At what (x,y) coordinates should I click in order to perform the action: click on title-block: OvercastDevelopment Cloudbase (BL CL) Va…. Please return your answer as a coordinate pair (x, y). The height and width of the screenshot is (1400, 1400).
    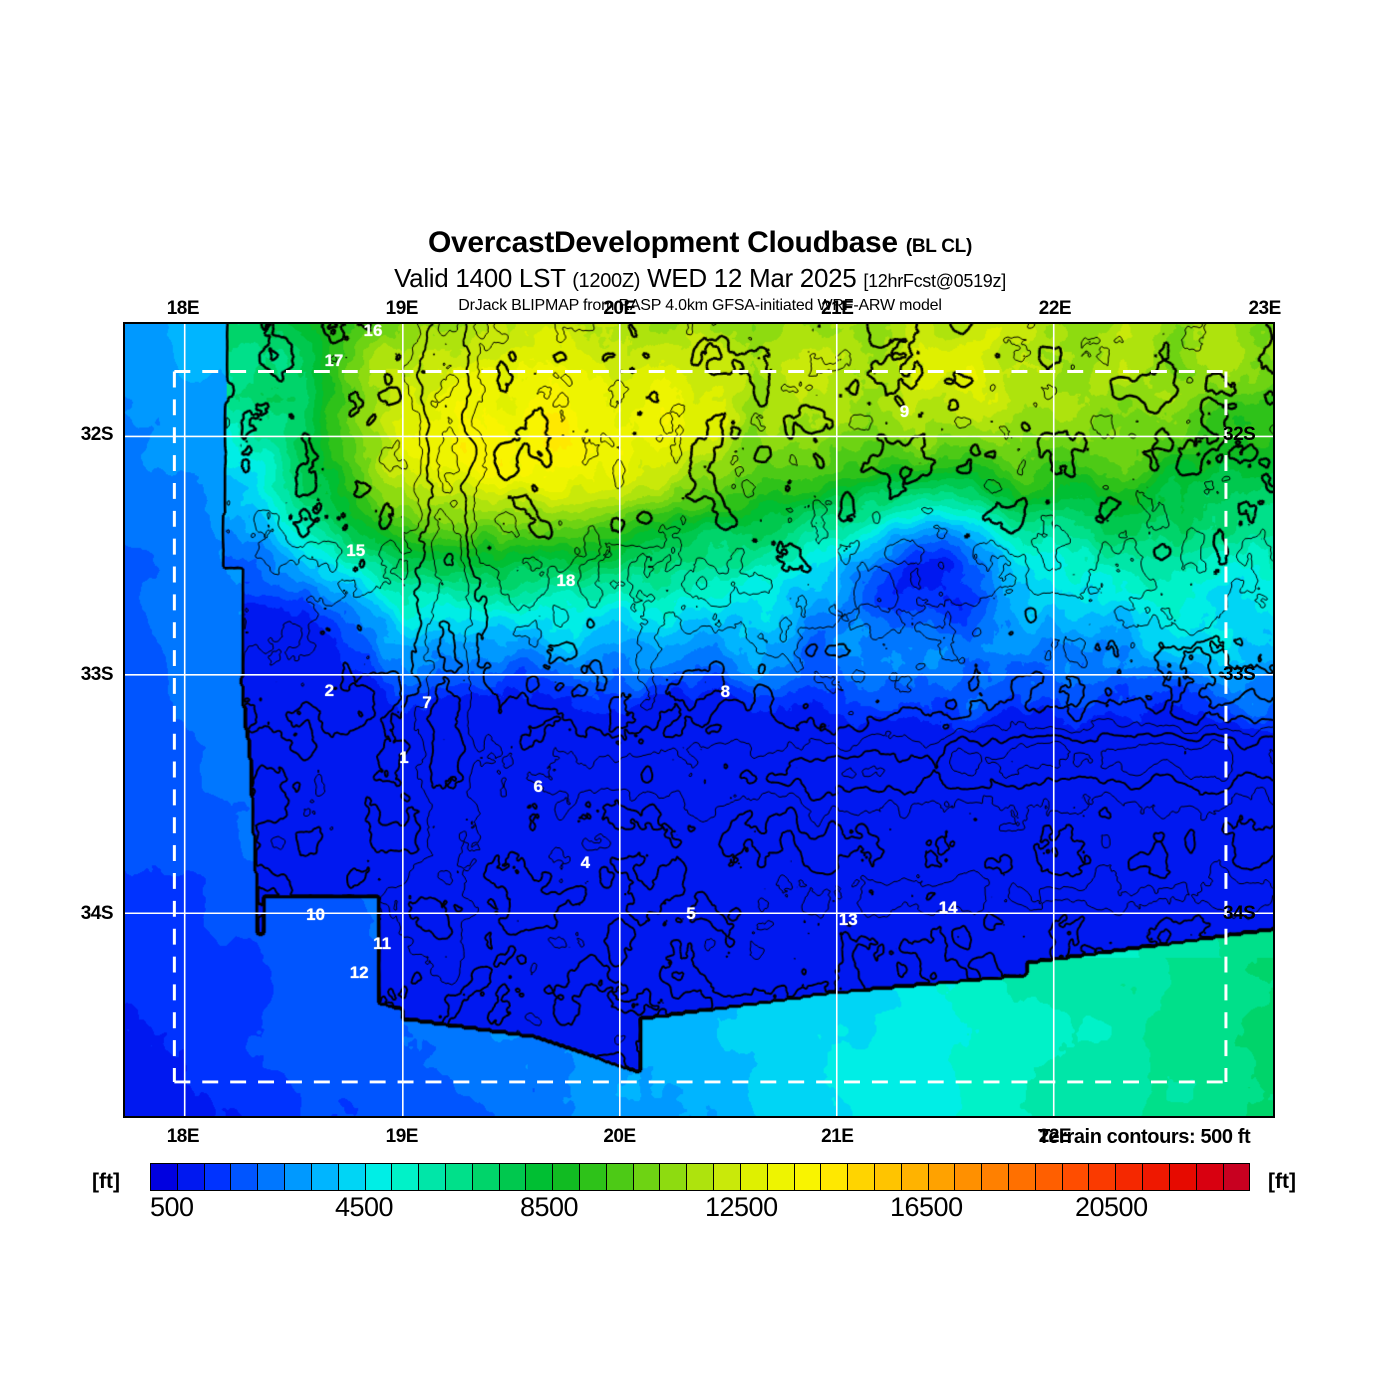
    Looking at the image, I should click on (700, 271).